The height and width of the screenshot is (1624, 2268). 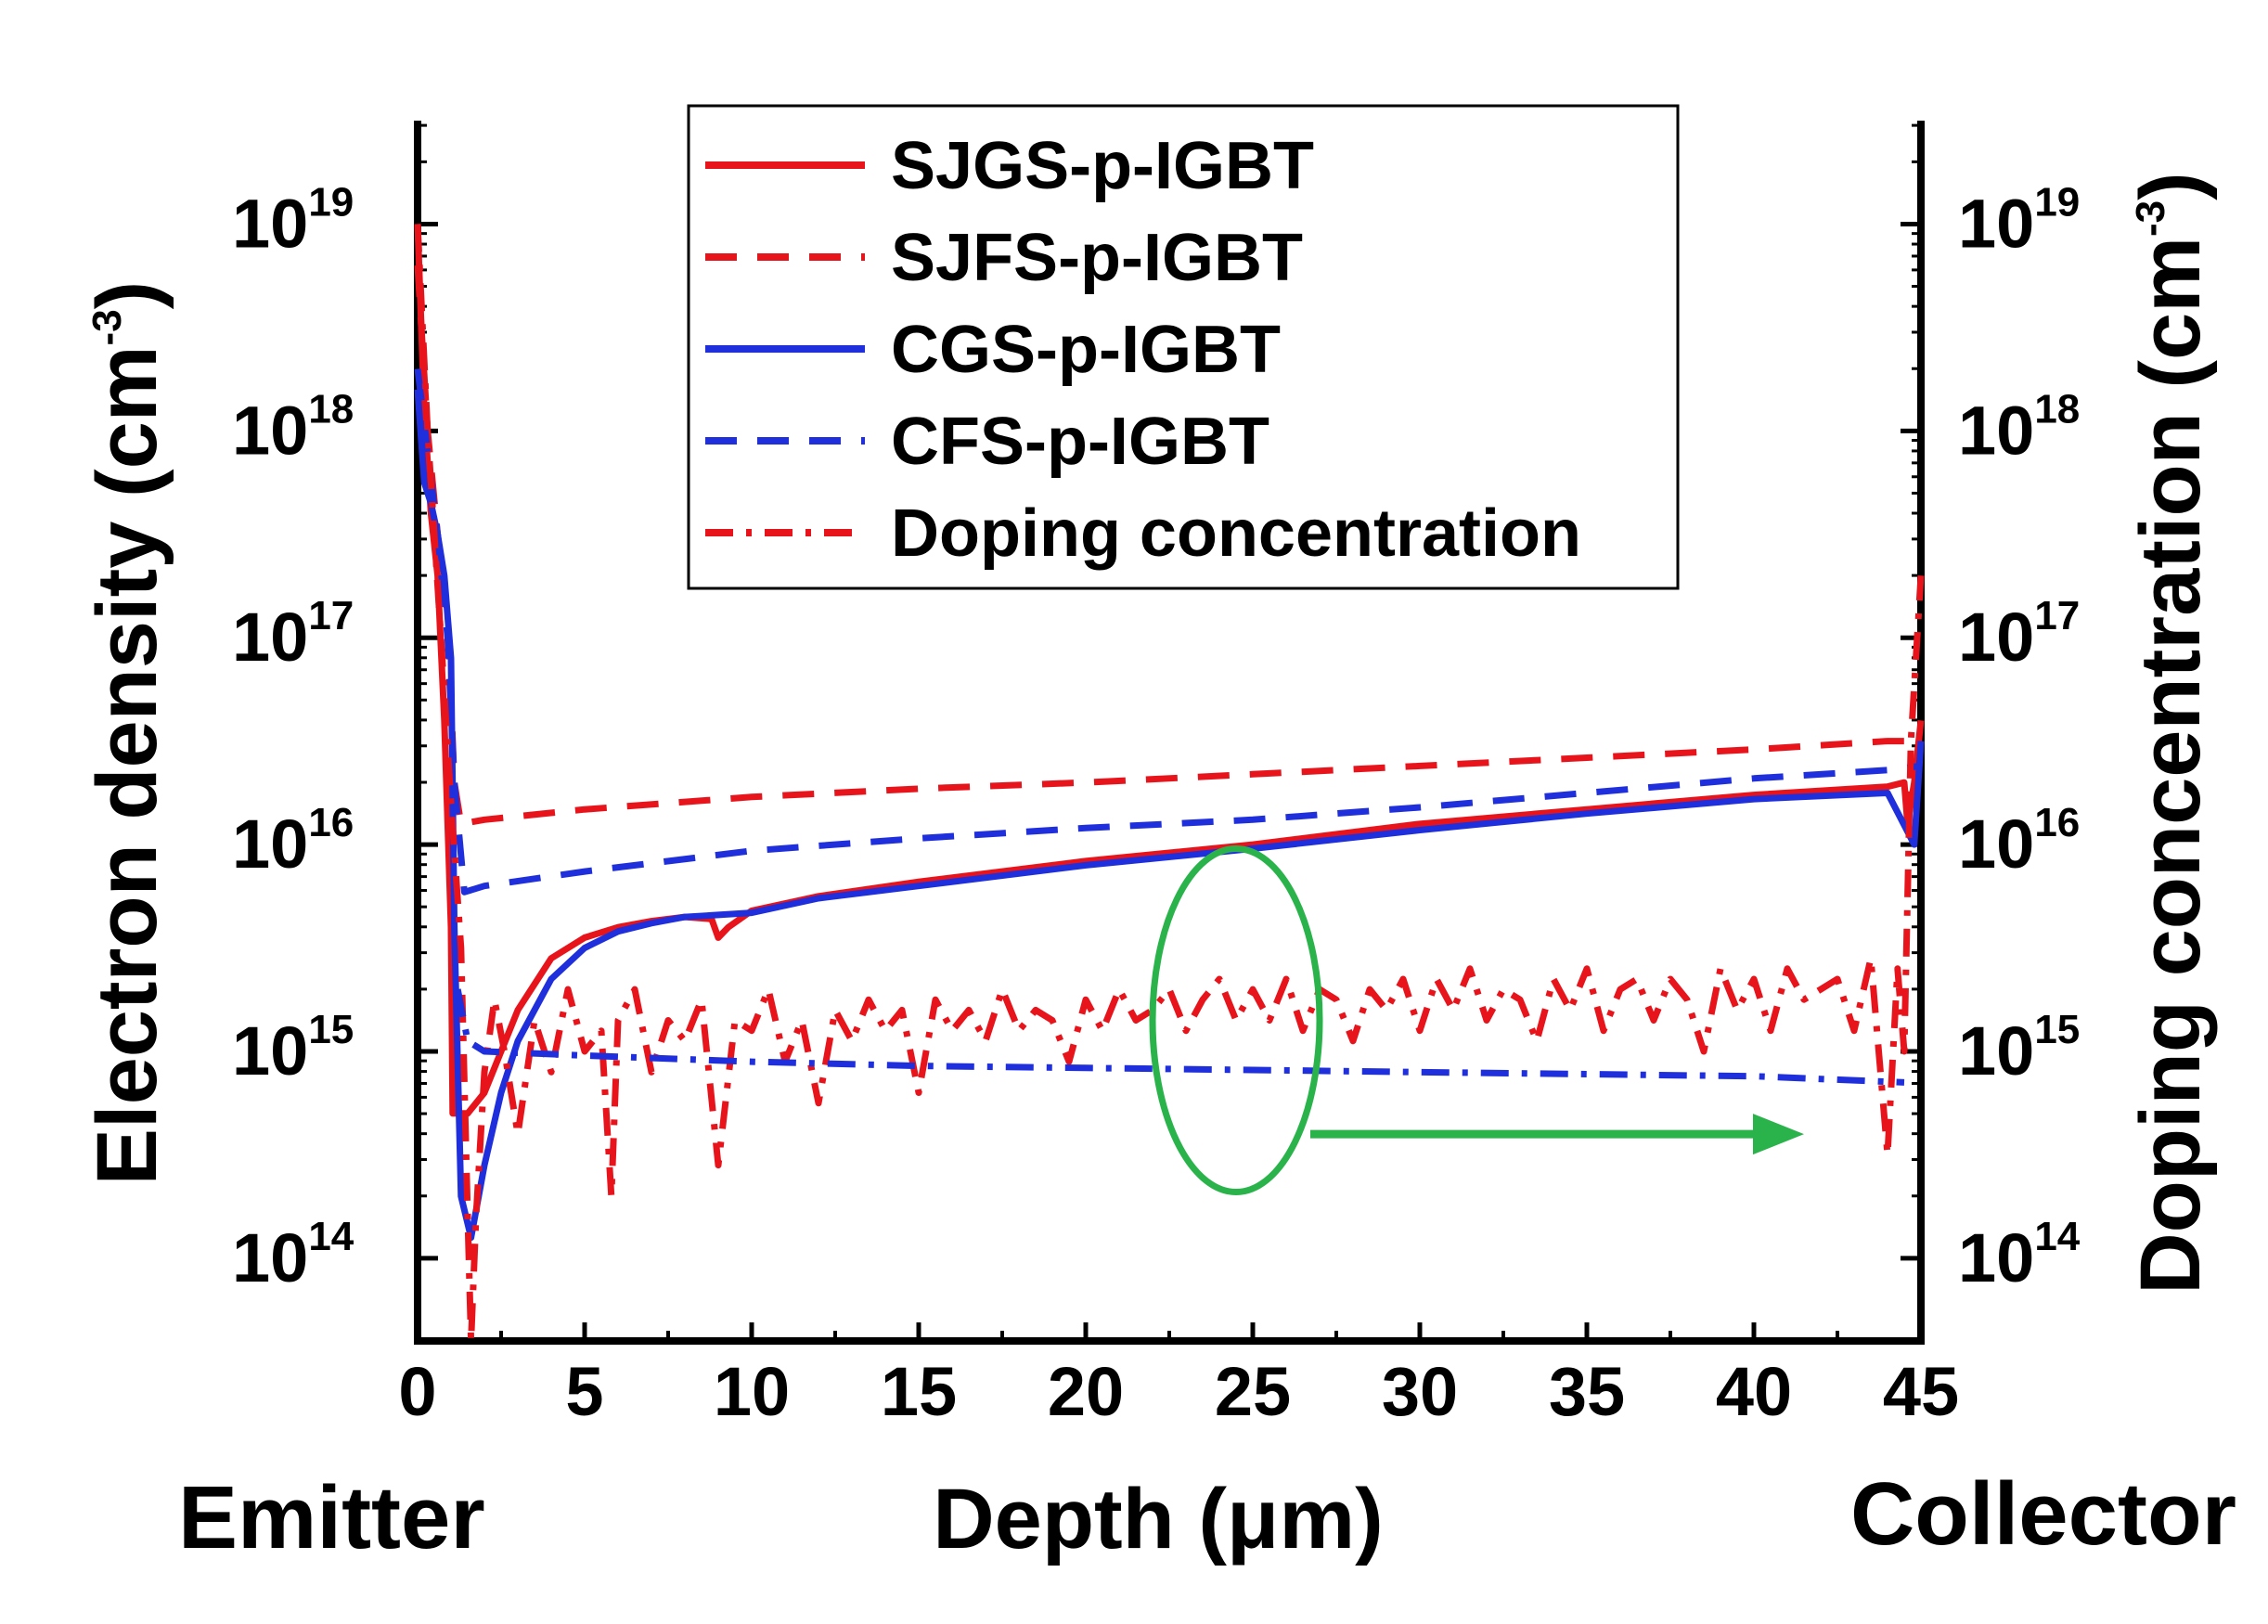 I want to click on y-tick-label-left: 1017, so click(x=293, y=634).